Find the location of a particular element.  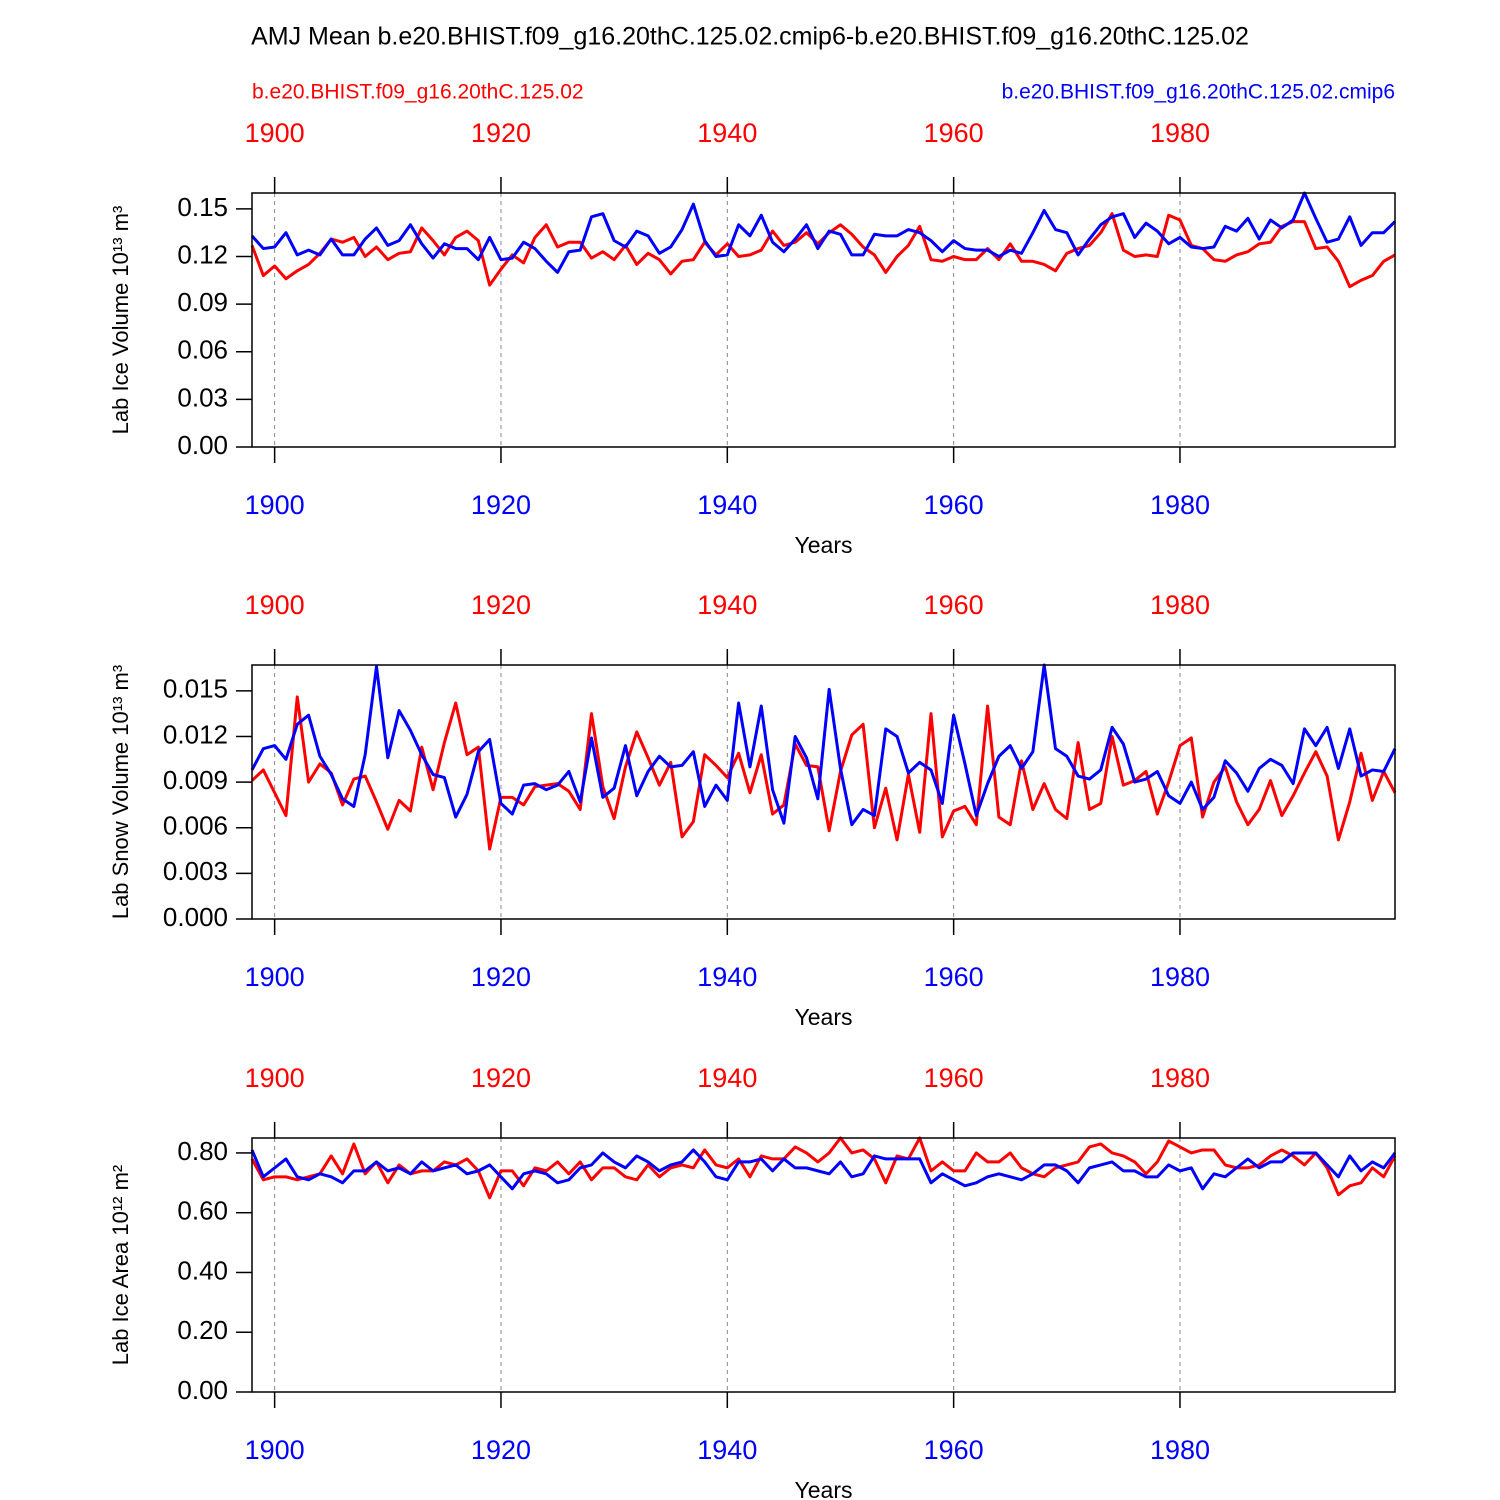

y-tick-label: 0.03 is located at coordinates (202, 397).